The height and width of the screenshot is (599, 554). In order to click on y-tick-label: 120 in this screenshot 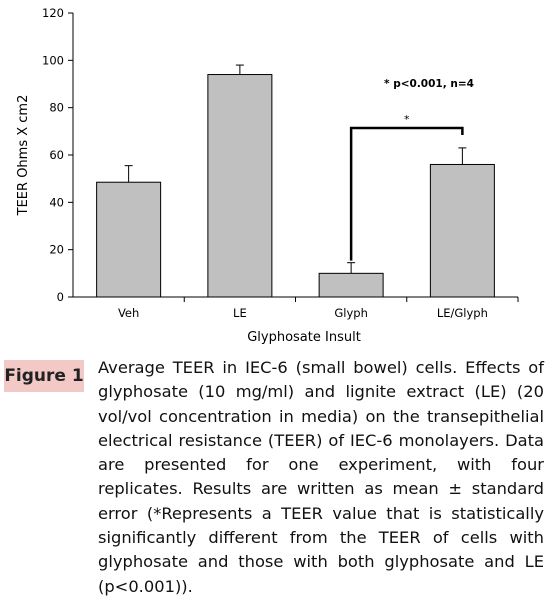, I will do `click(53, 13)`.